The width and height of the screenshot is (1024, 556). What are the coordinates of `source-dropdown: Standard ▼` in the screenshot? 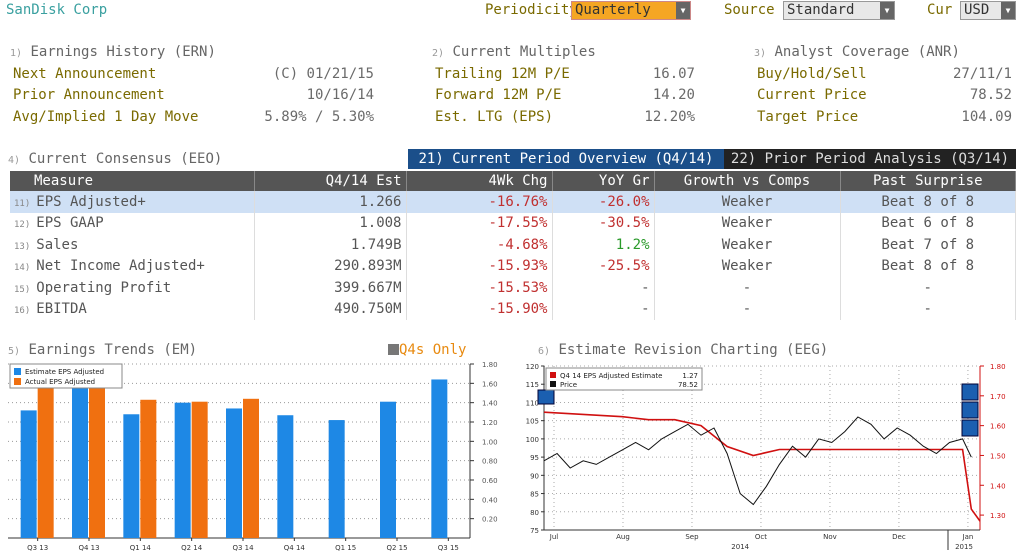 It's located at (839, 10).